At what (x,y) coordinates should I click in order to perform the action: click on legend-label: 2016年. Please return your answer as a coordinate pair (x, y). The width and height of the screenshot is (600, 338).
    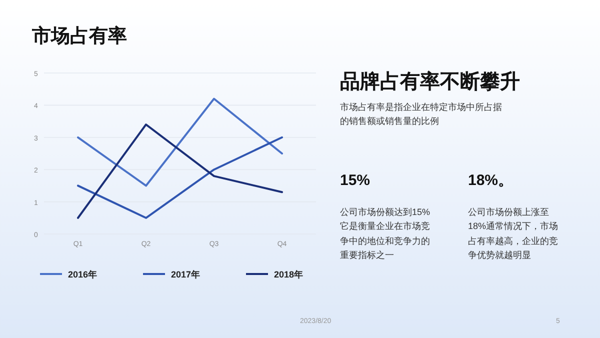
    Looking at the image, I should click on (83, 275).